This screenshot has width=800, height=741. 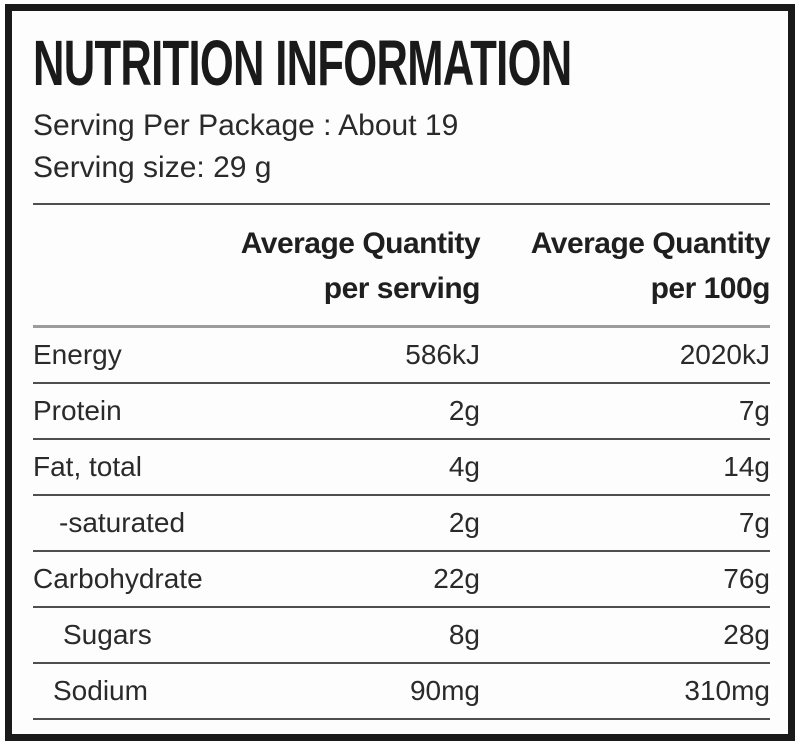 I want to click on column-header-per-100g: Average Quantity per 100g, so click(x=625, y=266).